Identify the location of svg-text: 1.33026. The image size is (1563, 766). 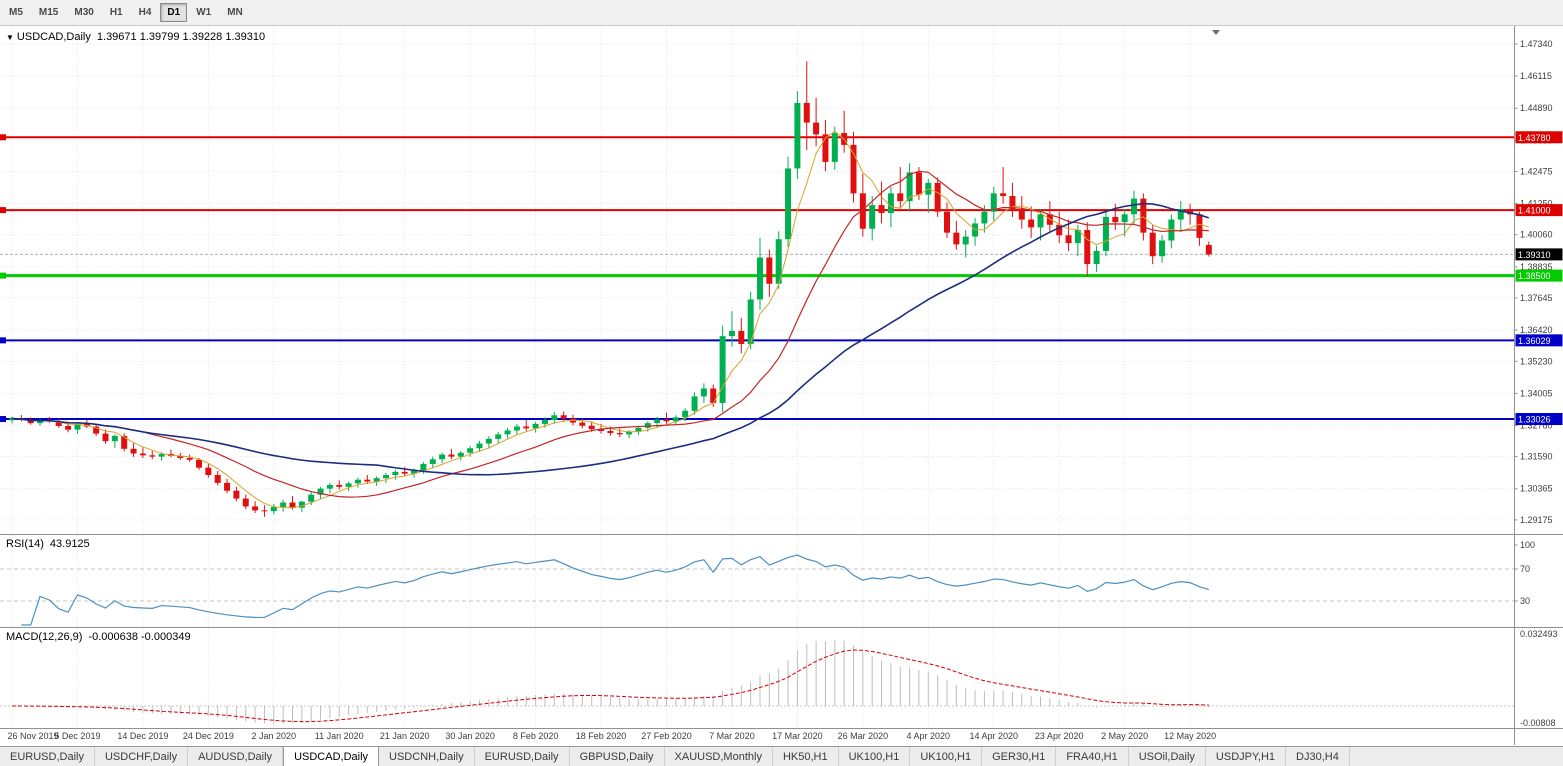
(1534, 420).